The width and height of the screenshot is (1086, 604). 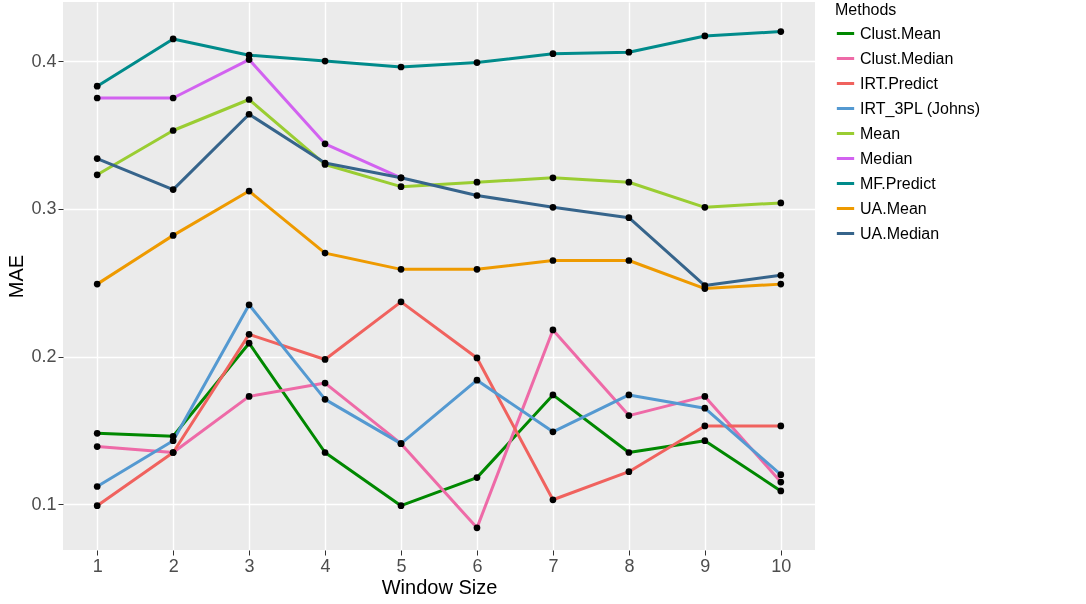 What do you see at coordinates (44, 356) in the screenshot?
I see `y-tick-label: 0.2` at bounding box center [44, 356].